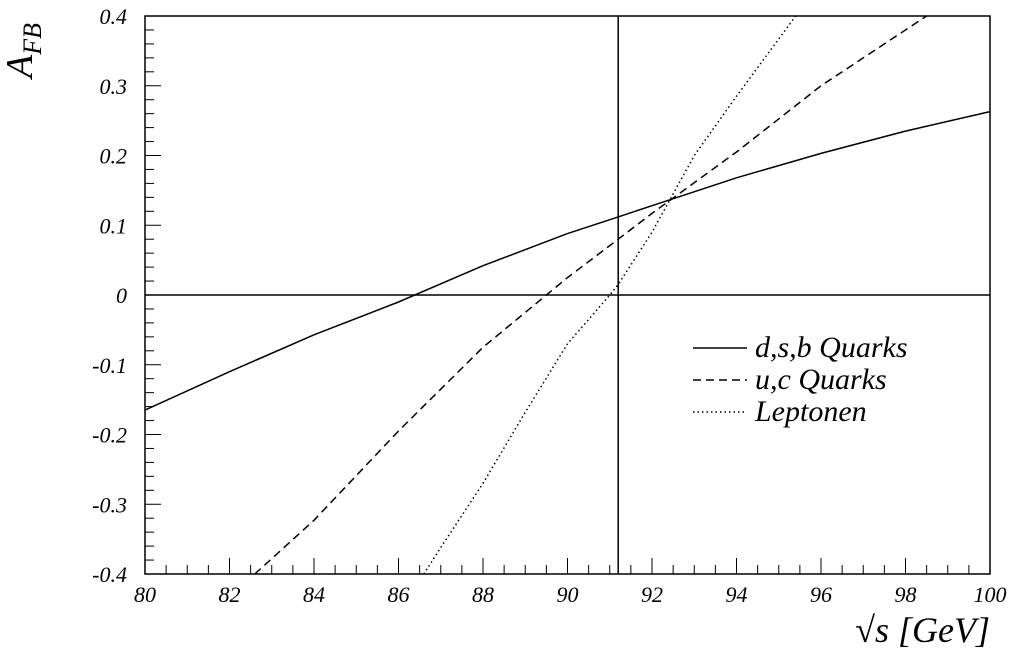 Image resolution: width=1015 pixels, height=654 pixels. I want to click on y-axis-title-main: A, so click(20, 67).